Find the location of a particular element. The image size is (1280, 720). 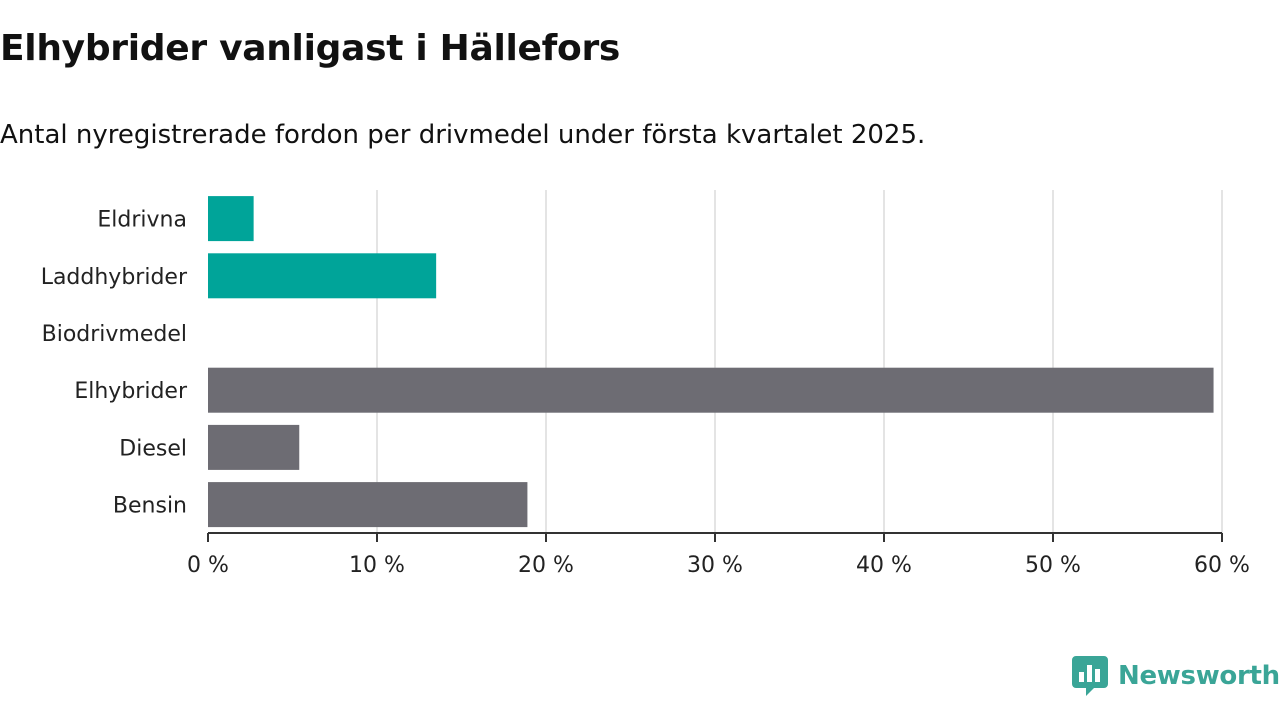

category-label: Eldrivna is located at coordinates (142, 220).